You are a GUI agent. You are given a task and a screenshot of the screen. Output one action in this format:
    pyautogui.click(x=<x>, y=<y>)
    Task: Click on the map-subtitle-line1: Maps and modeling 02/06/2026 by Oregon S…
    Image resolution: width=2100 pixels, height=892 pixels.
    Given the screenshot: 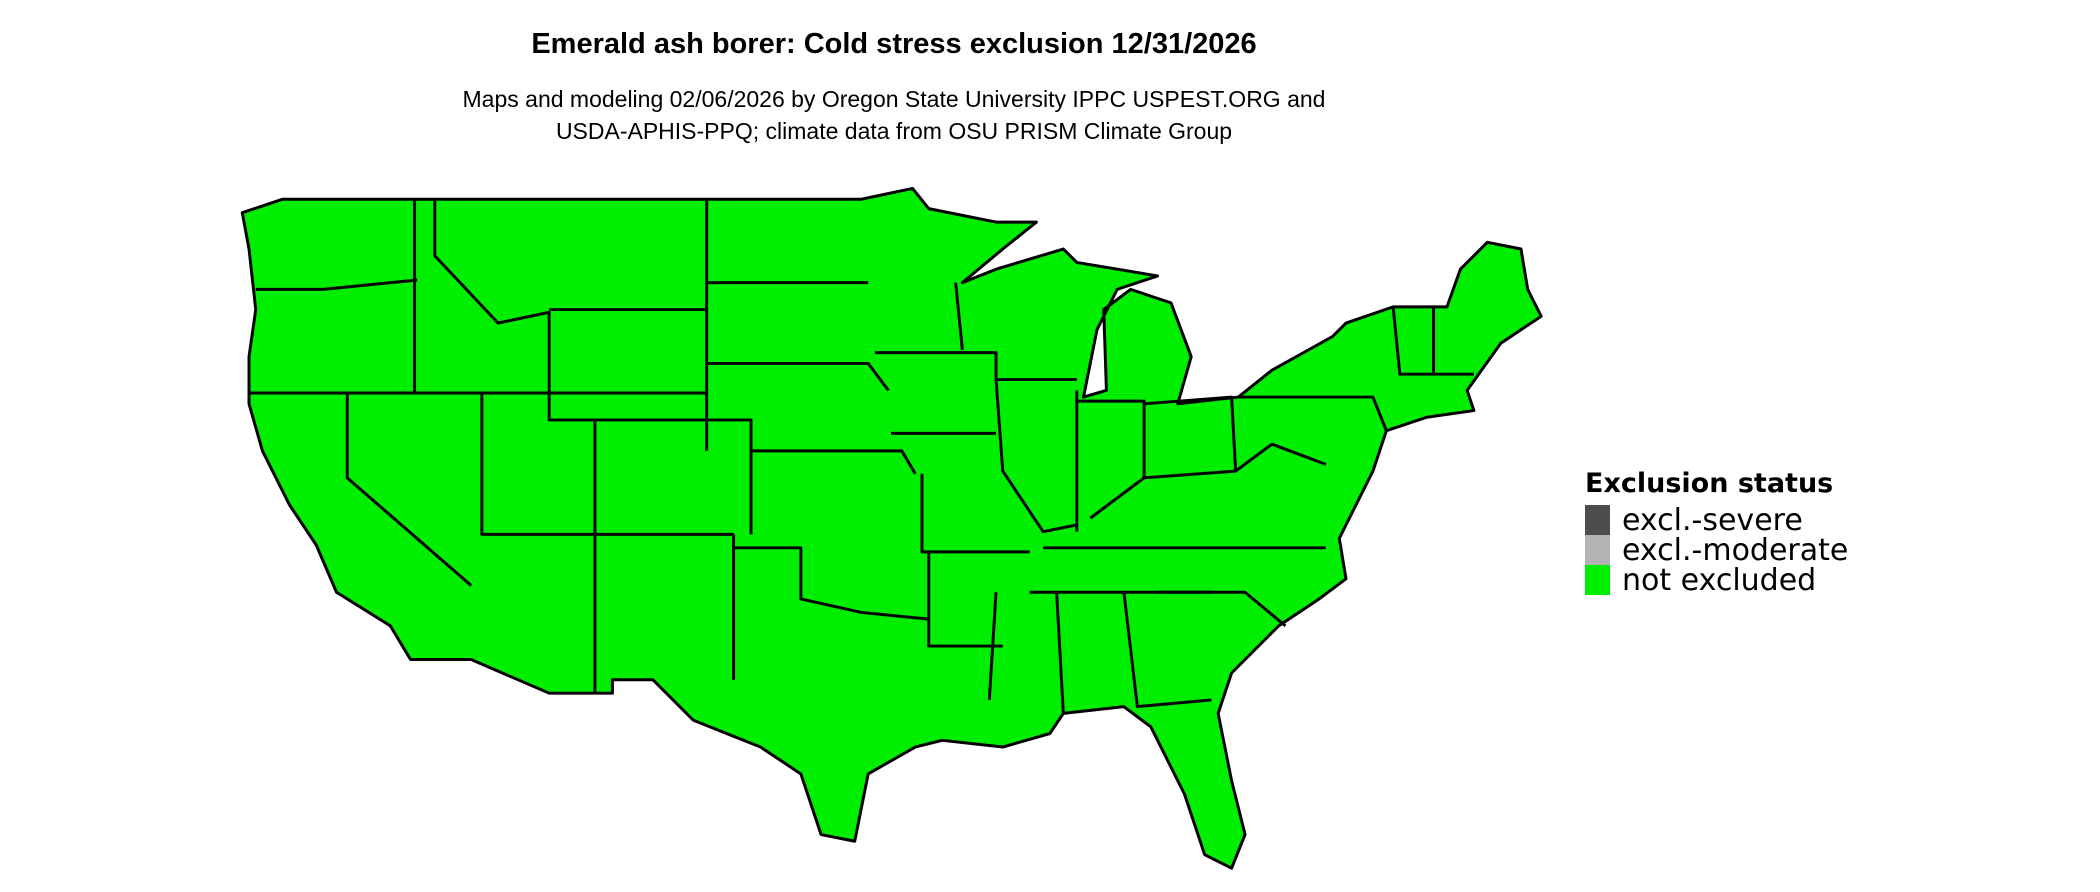 What is the action you would take?
    pyautogui.click(x=894, y=99)
    